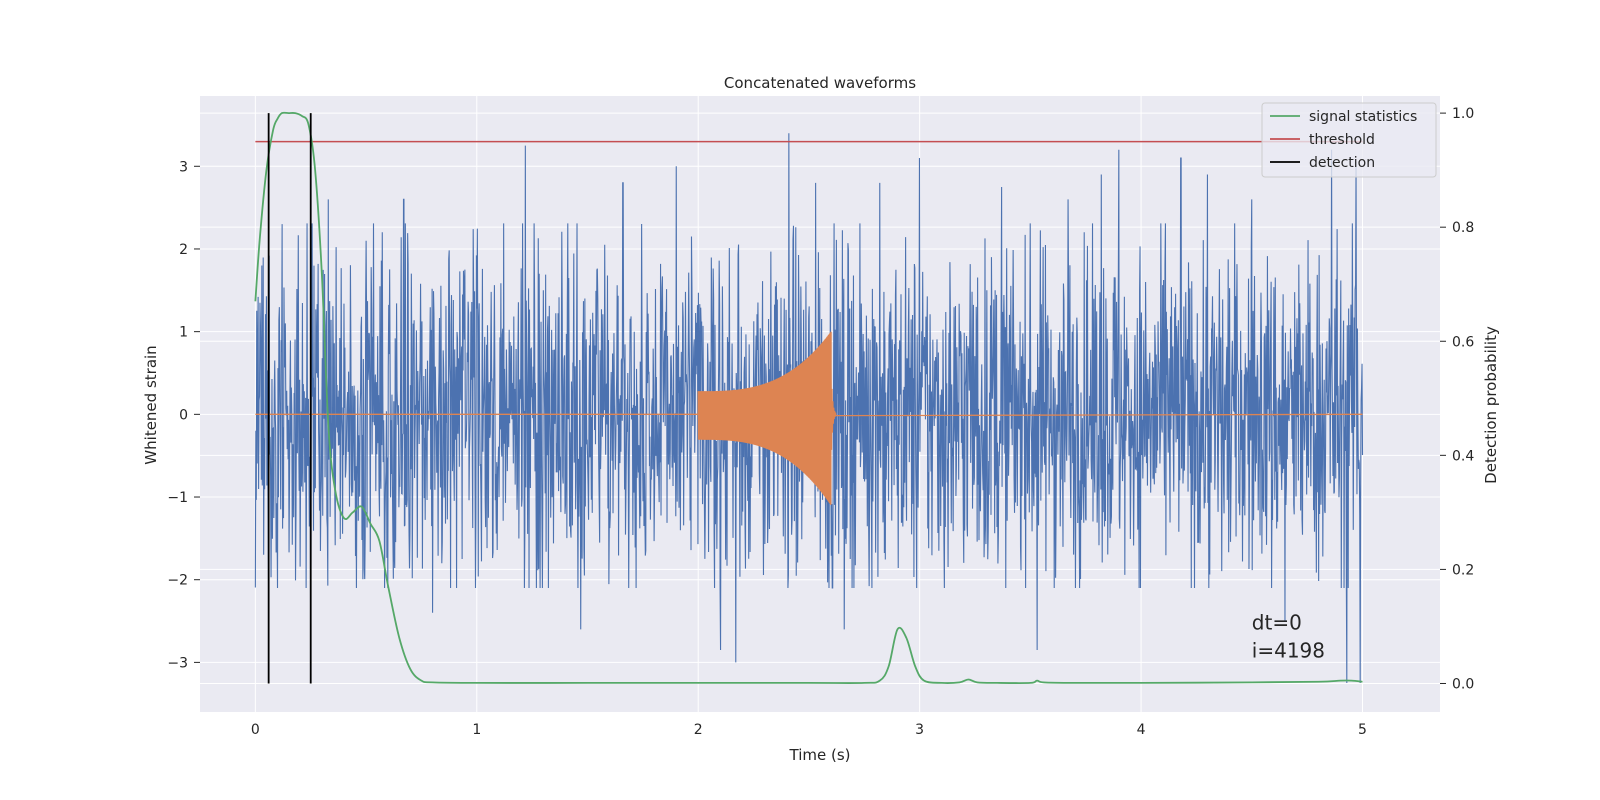  Describe the element at coordinates (1463, 684) in the screenshot. I see `y2-tick-label: 0.0` at that location.